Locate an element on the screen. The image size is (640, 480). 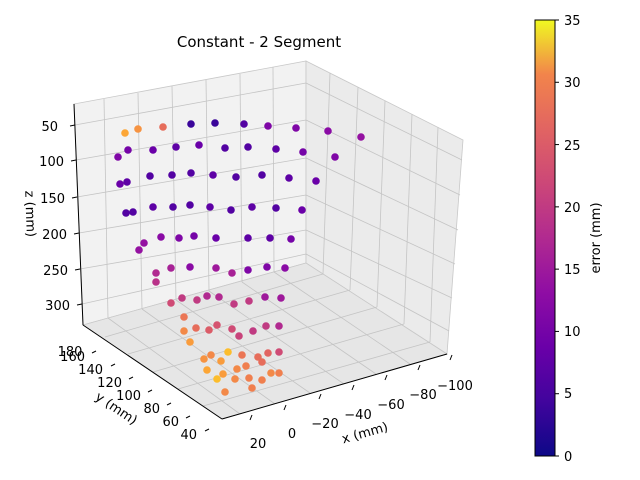
z-tick-label: 50 is located at coordinates (49, 127).